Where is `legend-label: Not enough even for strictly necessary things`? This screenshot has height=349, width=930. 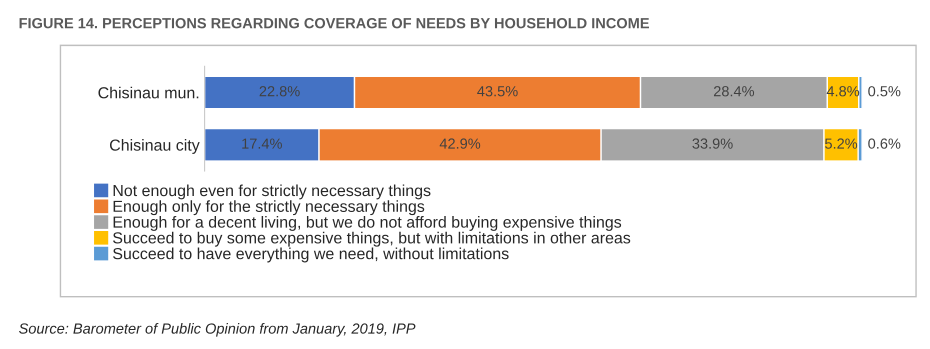
legend-label: Not enough even for strictly necessary things is located at coordinates (272, 192).